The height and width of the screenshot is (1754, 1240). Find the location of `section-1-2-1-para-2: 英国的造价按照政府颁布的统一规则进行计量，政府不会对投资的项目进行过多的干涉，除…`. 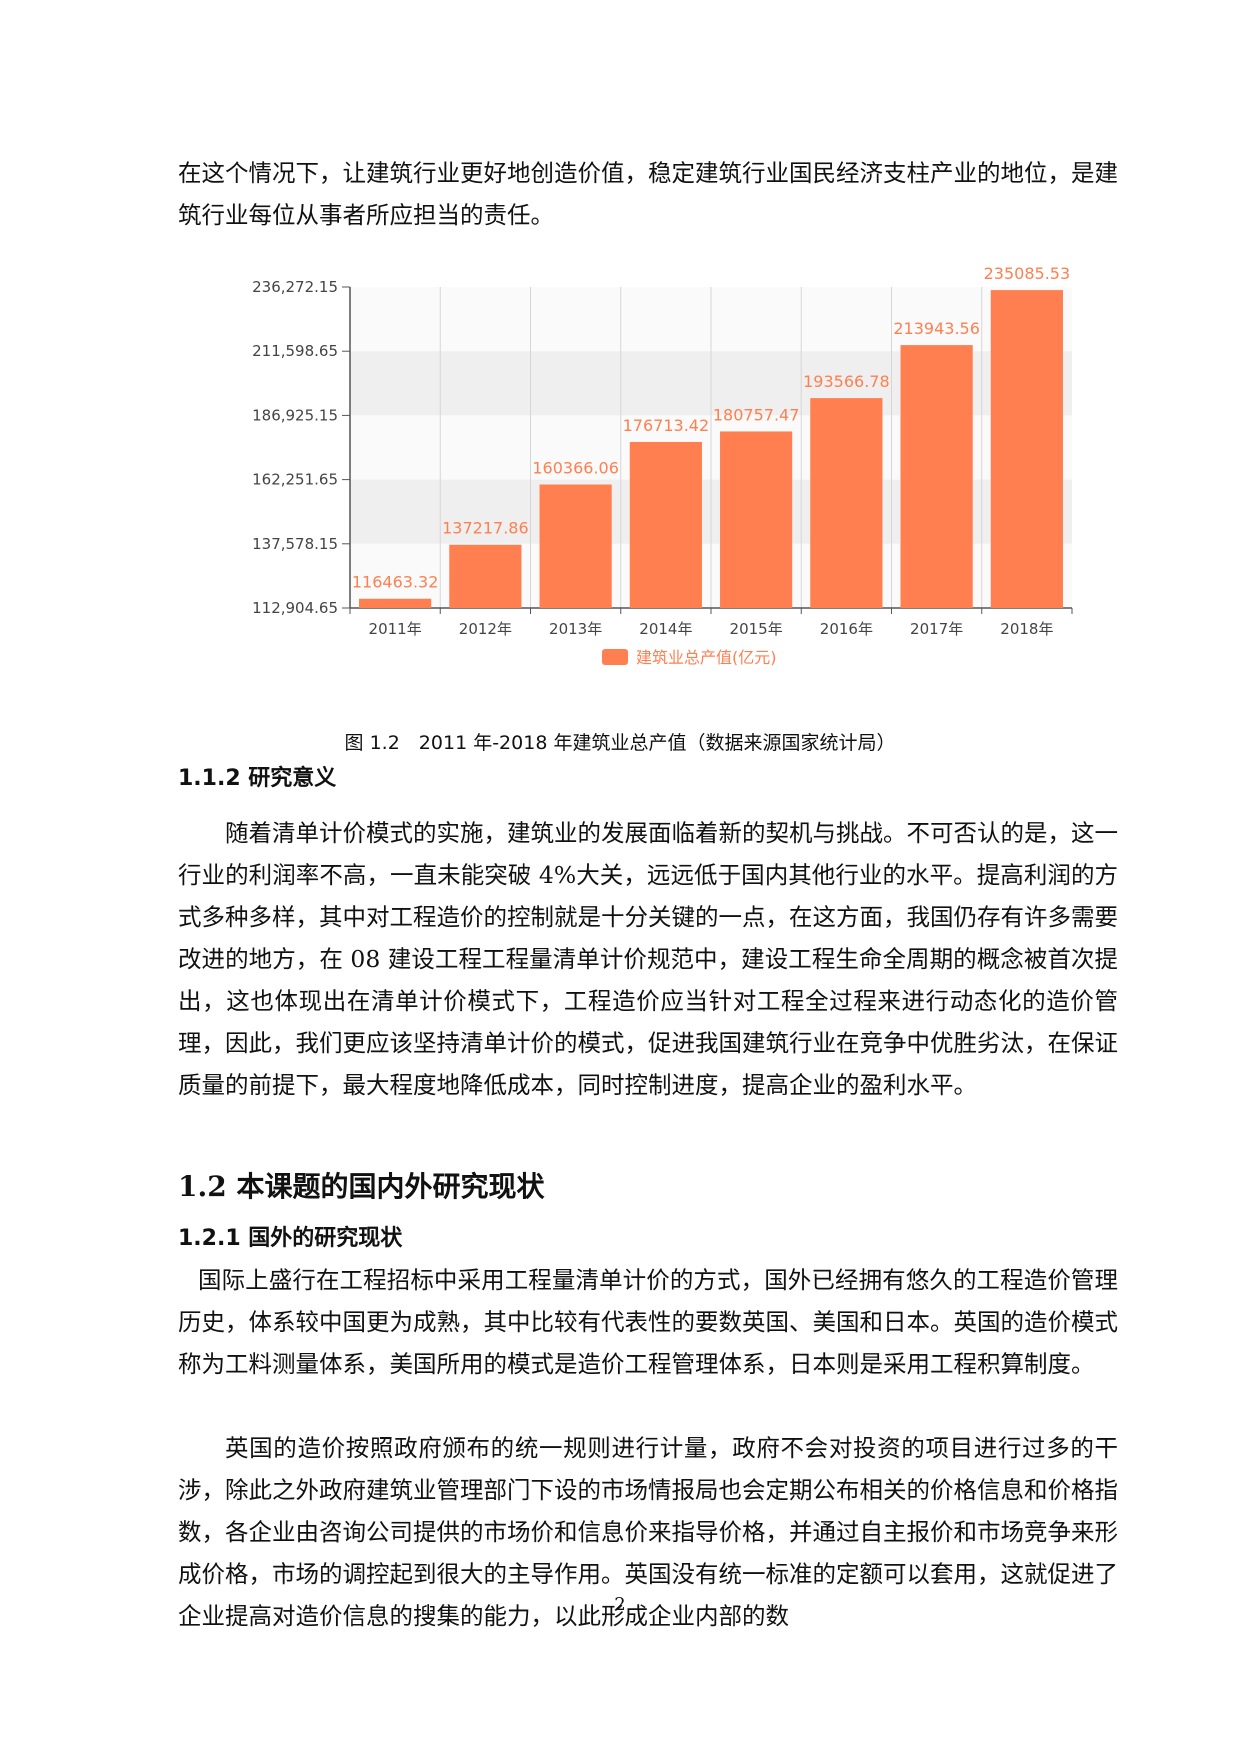

section-1-2-1-para-2: 英国的造价按照政府颁布的统一规则进行计量，政府不会对投资的项目进行过多的干涉，除… is located at coordinates (648, 1532).